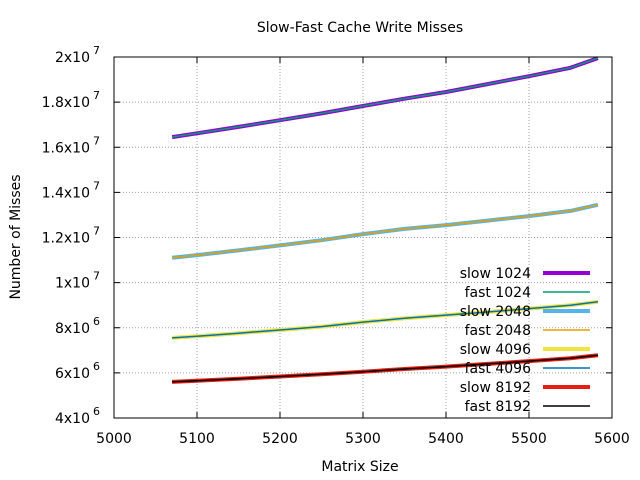 The image size is (640, 480). What do you see at coordinates (529, 439) in the screenshot?
I see `x-tick-label: 5500` at bounding box center [529, 439].